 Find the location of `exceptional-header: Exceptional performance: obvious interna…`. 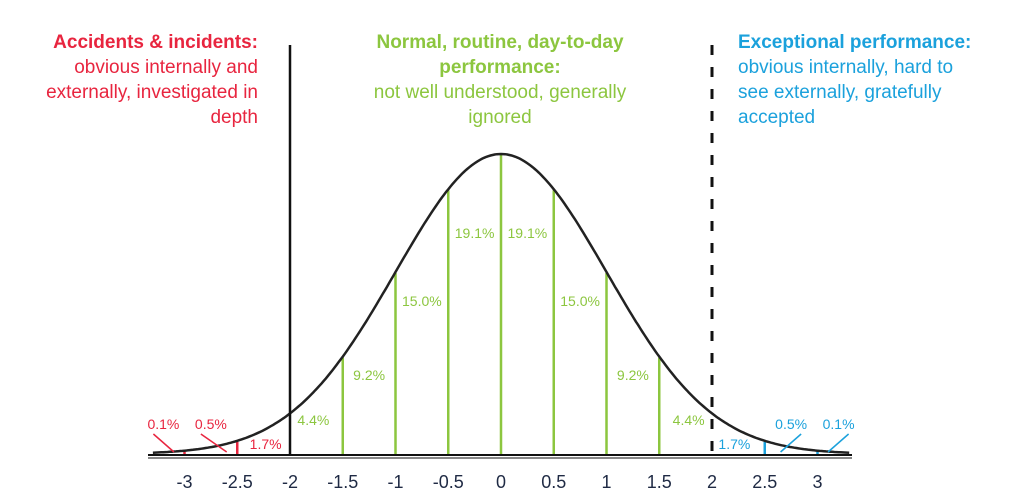

exceptional-header: Exceptional performance: obvious interna… is located at coordinates (880, 80).